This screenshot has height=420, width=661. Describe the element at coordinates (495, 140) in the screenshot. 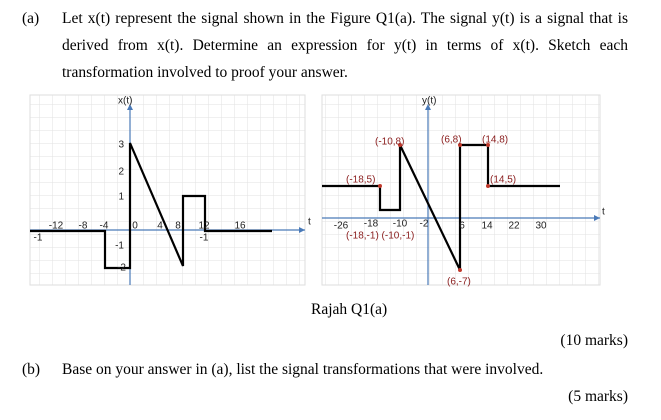

I see `point-label: (14,8)` at that location.